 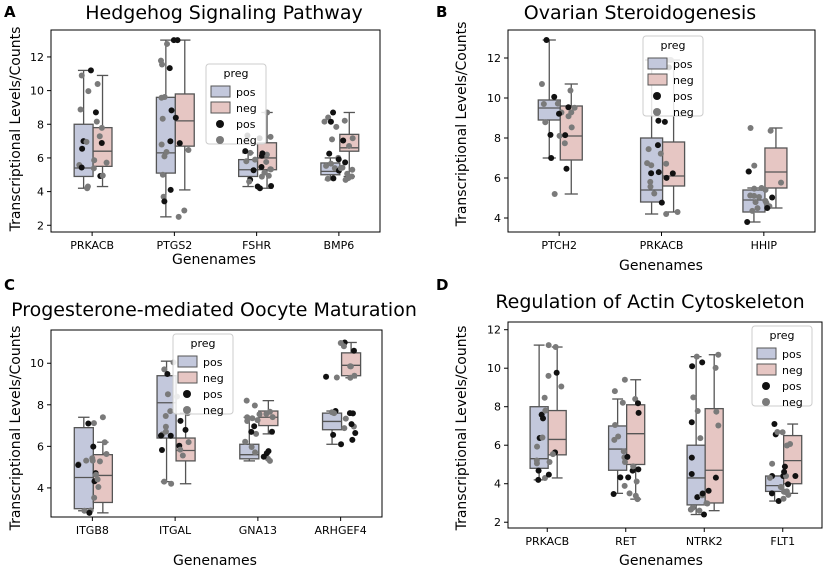 What do you see at coordinates (341, 530) in the screenshot?
I see `x-tick-label: ARHGEF4` at bounding box center [341, 530].